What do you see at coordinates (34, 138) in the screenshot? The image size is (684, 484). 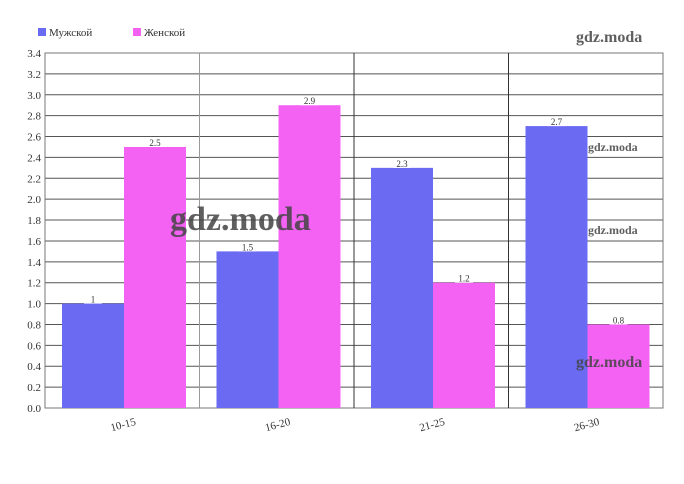 I see `y-tick-label: 2.6` at bounding box center [34, 138].